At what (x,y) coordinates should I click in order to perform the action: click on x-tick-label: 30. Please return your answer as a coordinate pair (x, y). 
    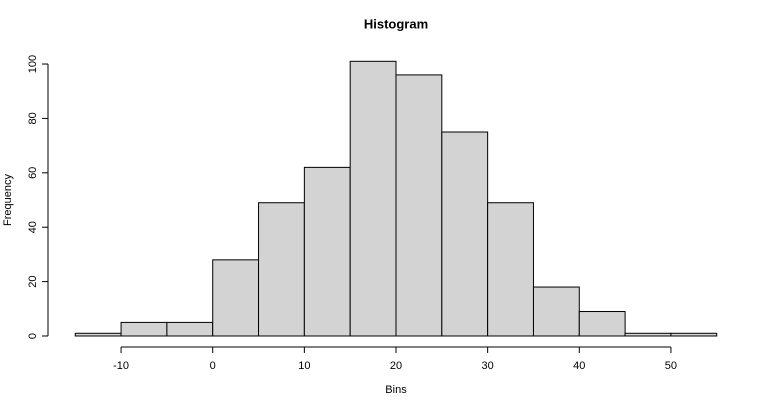
    Looking at the image, I should click on (488, 366).